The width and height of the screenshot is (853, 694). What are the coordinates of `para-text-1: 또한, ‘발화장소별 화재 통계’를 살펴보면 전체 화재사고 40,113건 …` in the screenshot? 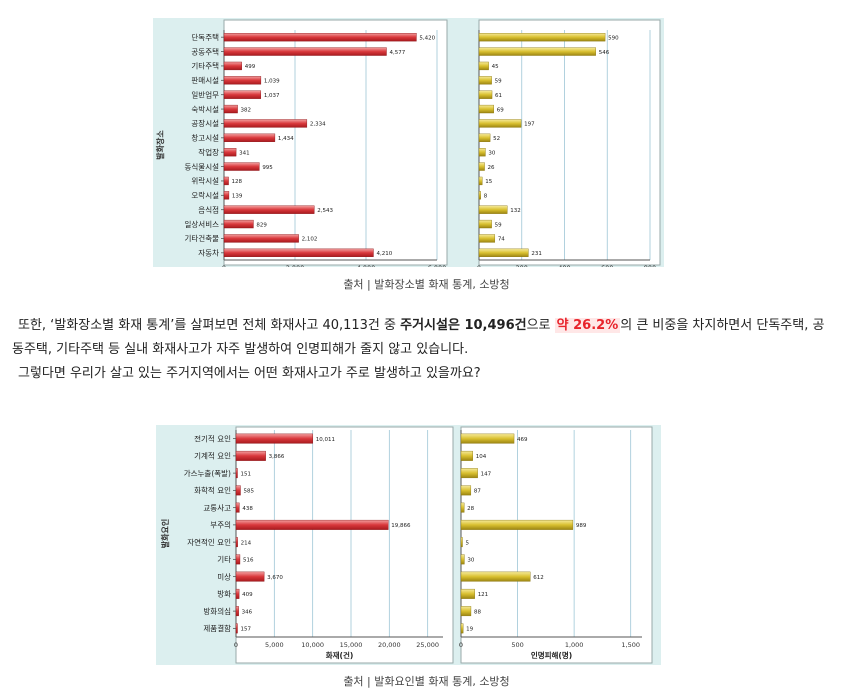 It's located at (209, 325).